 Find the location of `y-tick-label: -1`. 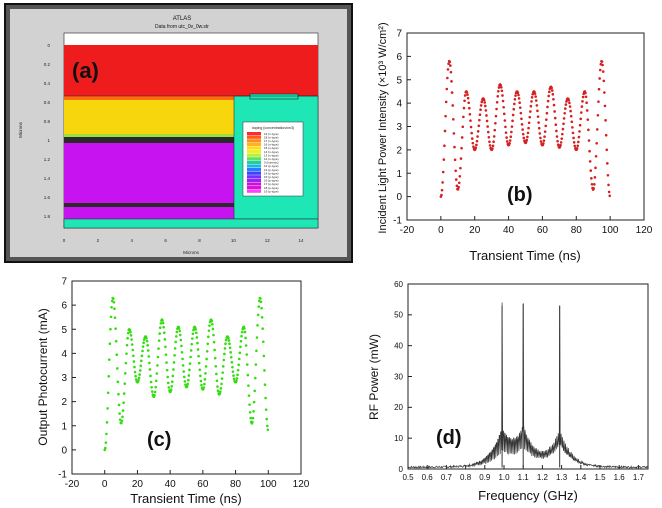

y-tick-label: -1 is located at coordinates (397, 221).